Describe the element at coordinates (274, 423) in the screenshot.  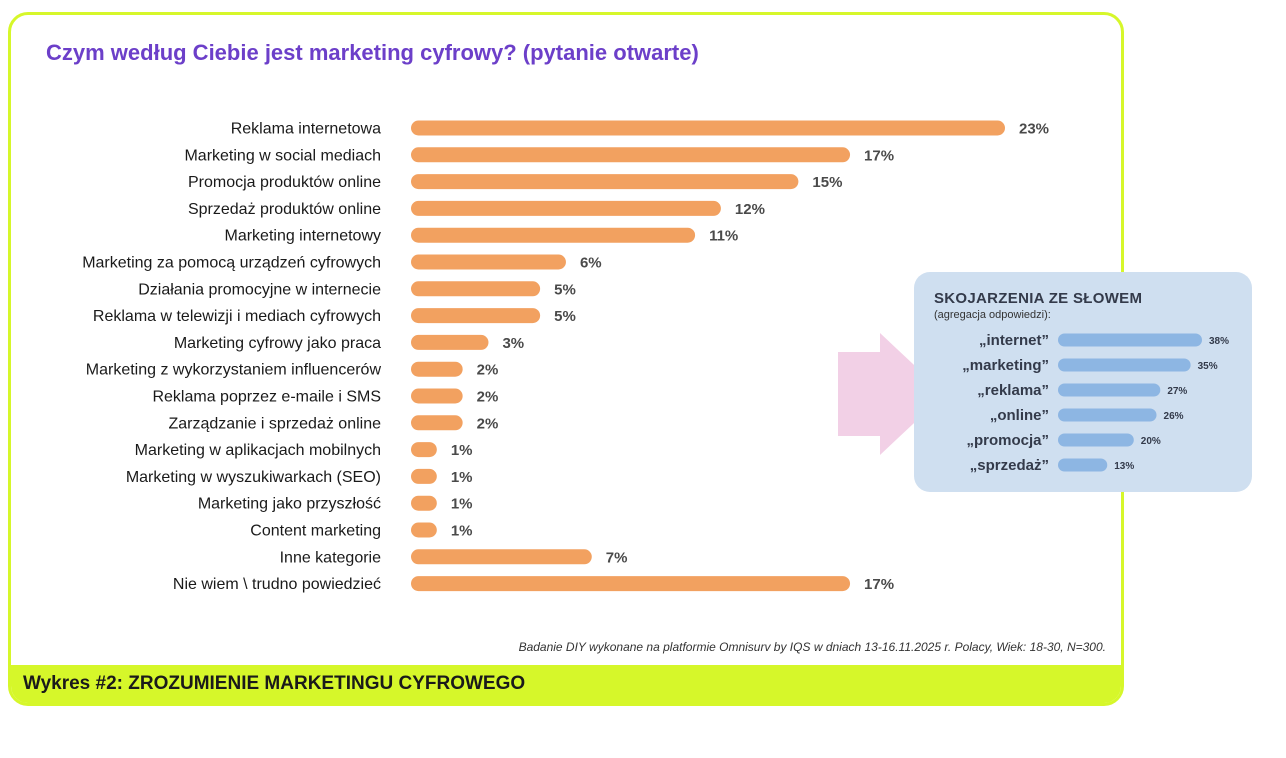
I see `category-label: Zarządzanie i sprzedaż online` at that location.